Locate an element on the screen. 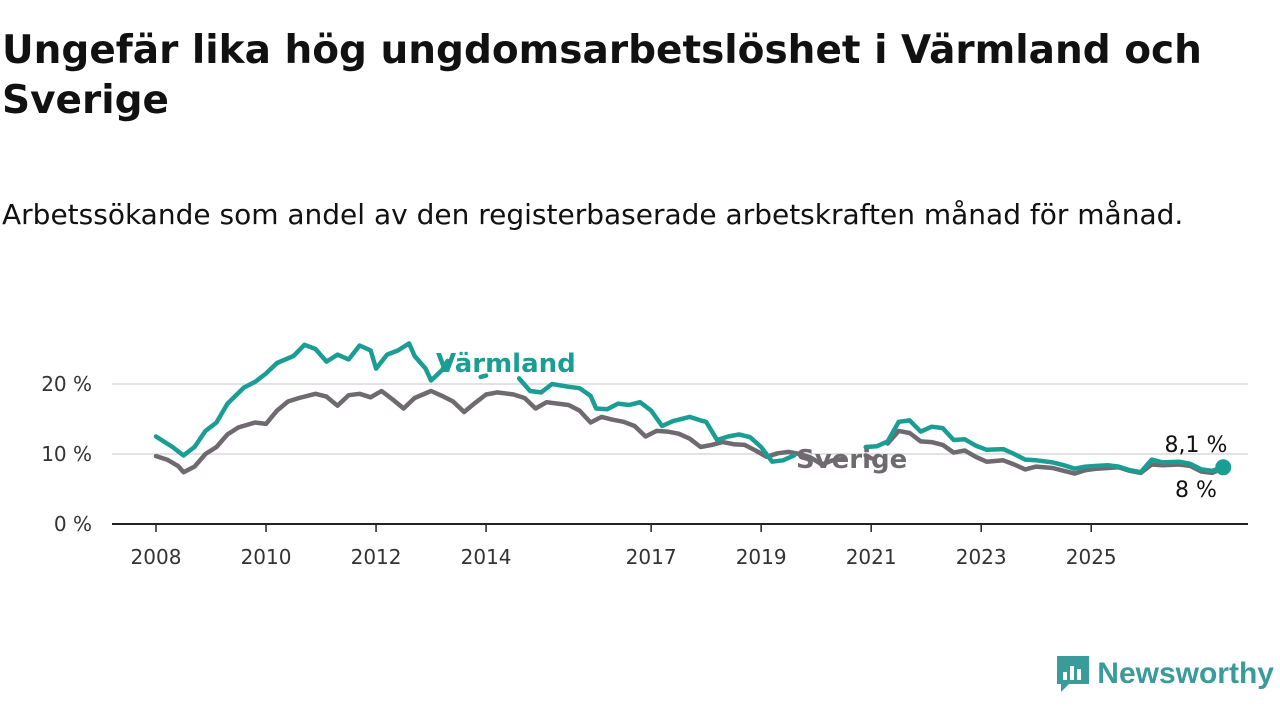  x-axis-ticks: 2008 2010 2012 2014 2017 2019 2021 2023 2025 is located at coordinates (680, 546).